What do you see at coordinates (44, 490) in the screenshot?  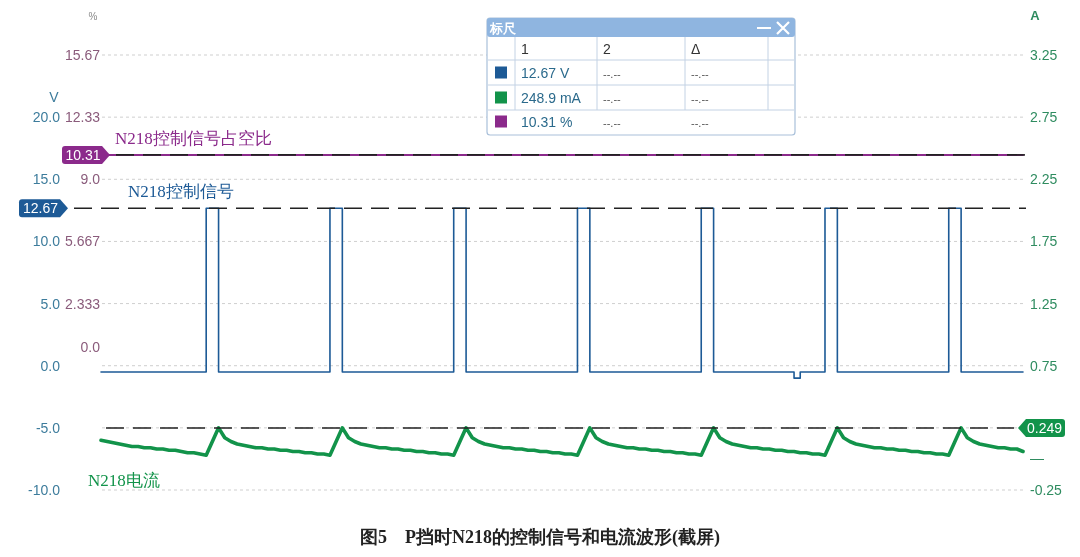 I see `y-tick-label: -10.0` at bounding box center [44, 490].